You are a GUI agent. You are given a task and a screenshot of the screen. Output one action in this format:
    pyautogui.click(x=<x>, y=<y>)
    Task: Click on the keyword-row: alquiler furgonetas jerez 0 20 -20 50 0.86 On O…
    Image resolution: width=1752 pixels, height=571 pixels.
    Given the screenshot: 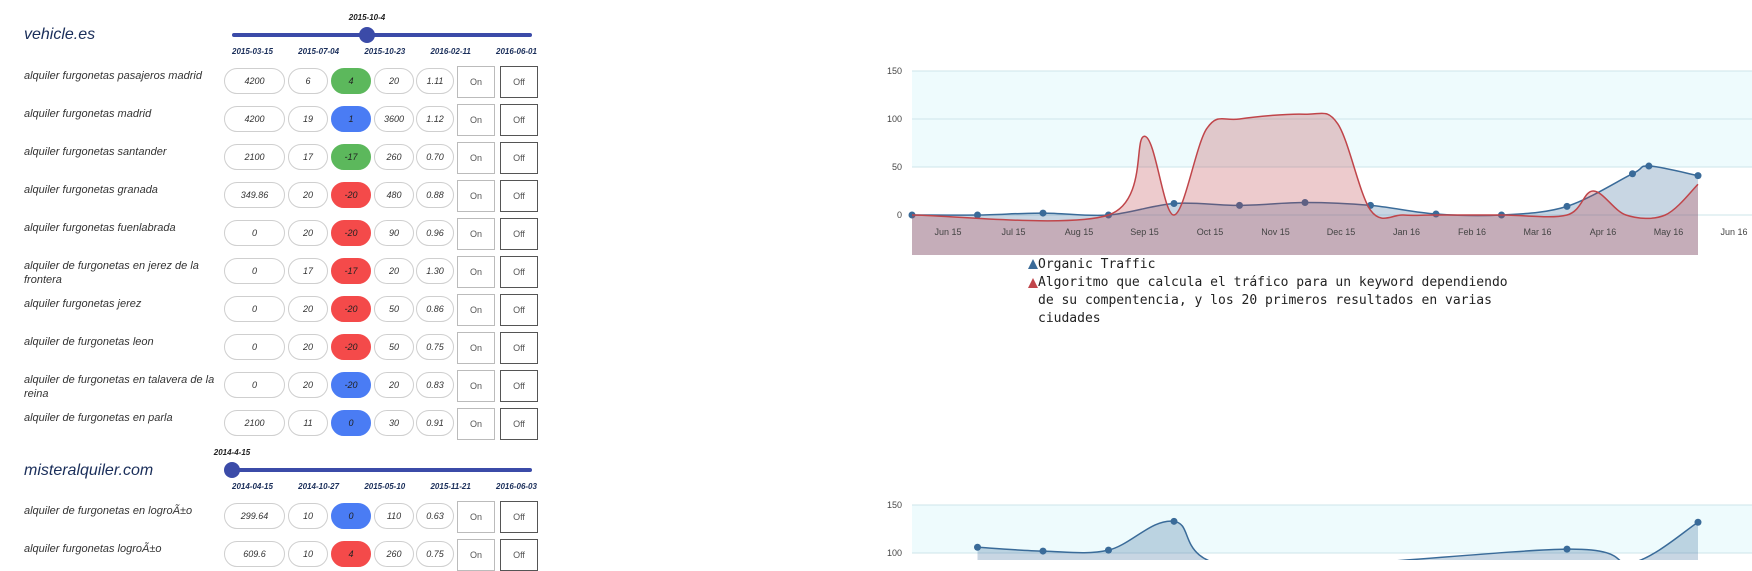 What is the action you would take?
    pyautogui.click(x=272, y=310)
    